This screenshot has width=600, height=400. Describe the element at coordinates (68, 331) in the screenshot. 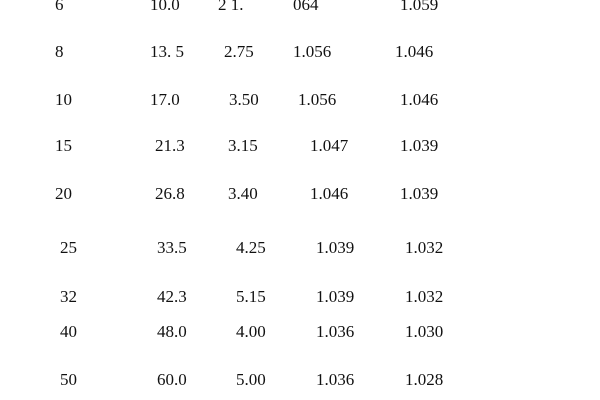

I see `table-cell: 40` at that location.